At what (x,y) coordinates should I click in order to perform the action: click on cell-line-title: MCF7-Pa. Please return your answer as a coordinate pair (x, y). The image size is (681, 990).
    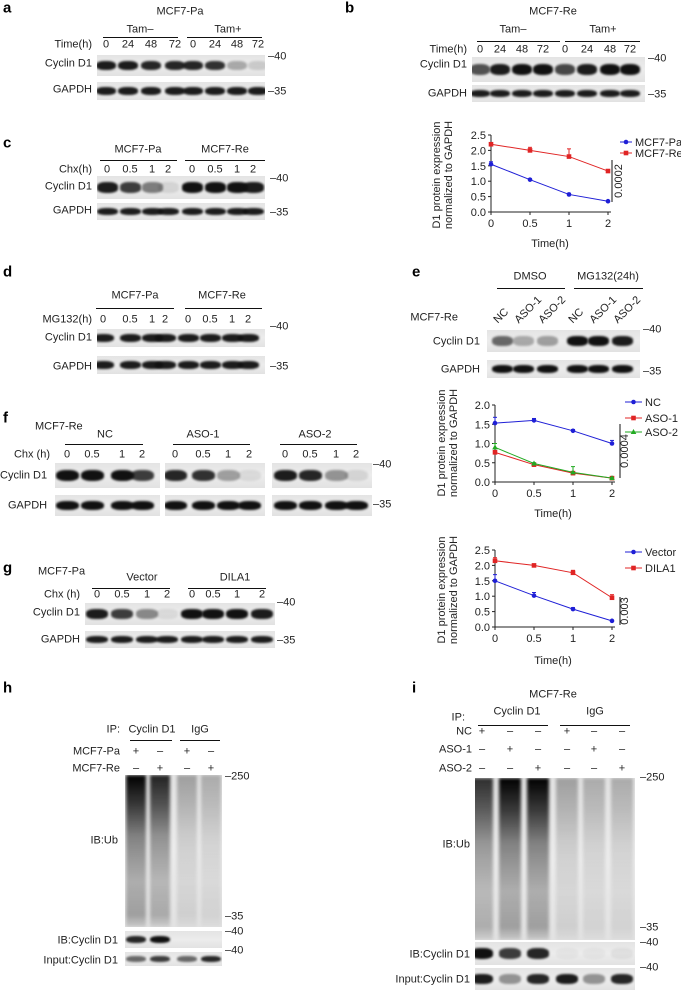
    Looking at the image, I should click on (180, 11).